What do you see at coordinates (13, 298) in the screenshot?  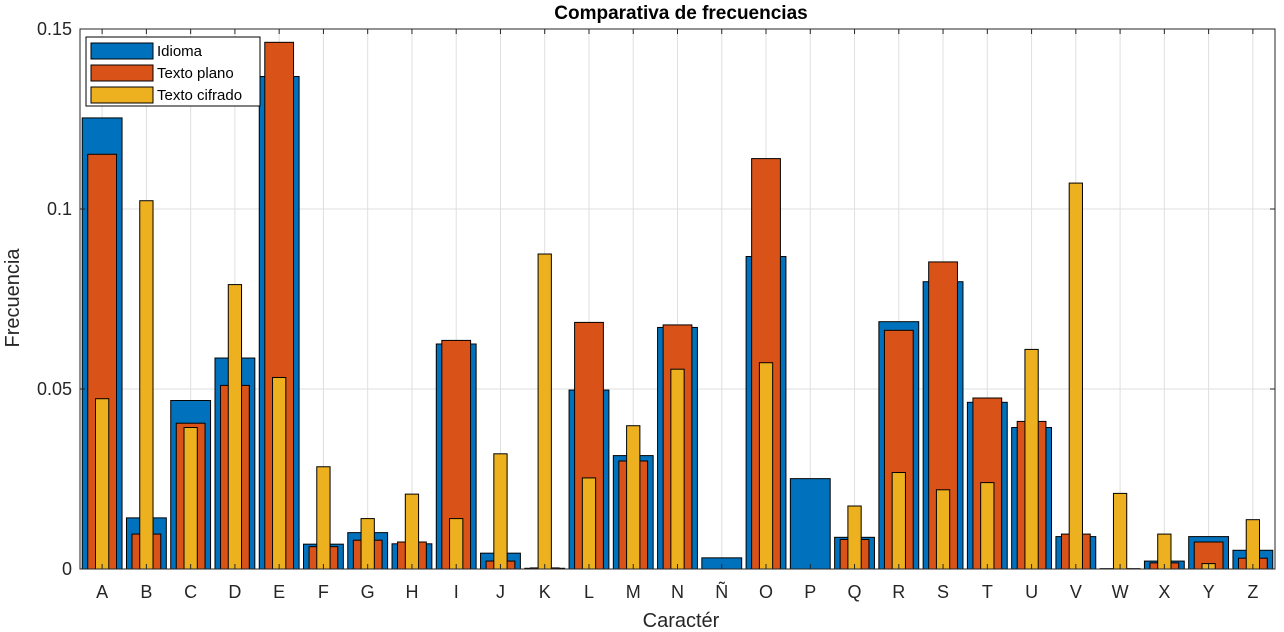 I see `y-axis-label: Frecuencia` at bounding box center [13, 298].